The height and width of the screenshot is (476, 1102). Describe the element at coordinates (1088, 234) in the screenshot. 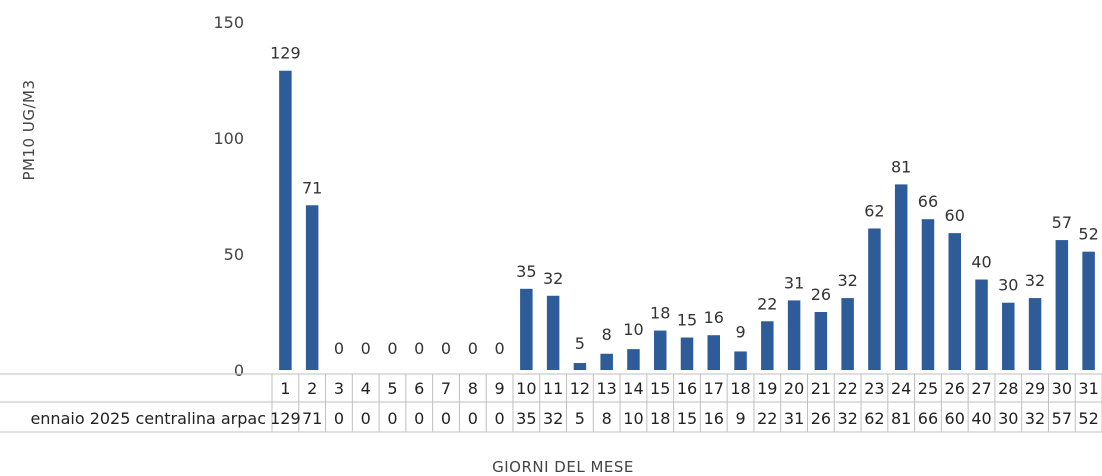

I see `data-label: 52` at that location.